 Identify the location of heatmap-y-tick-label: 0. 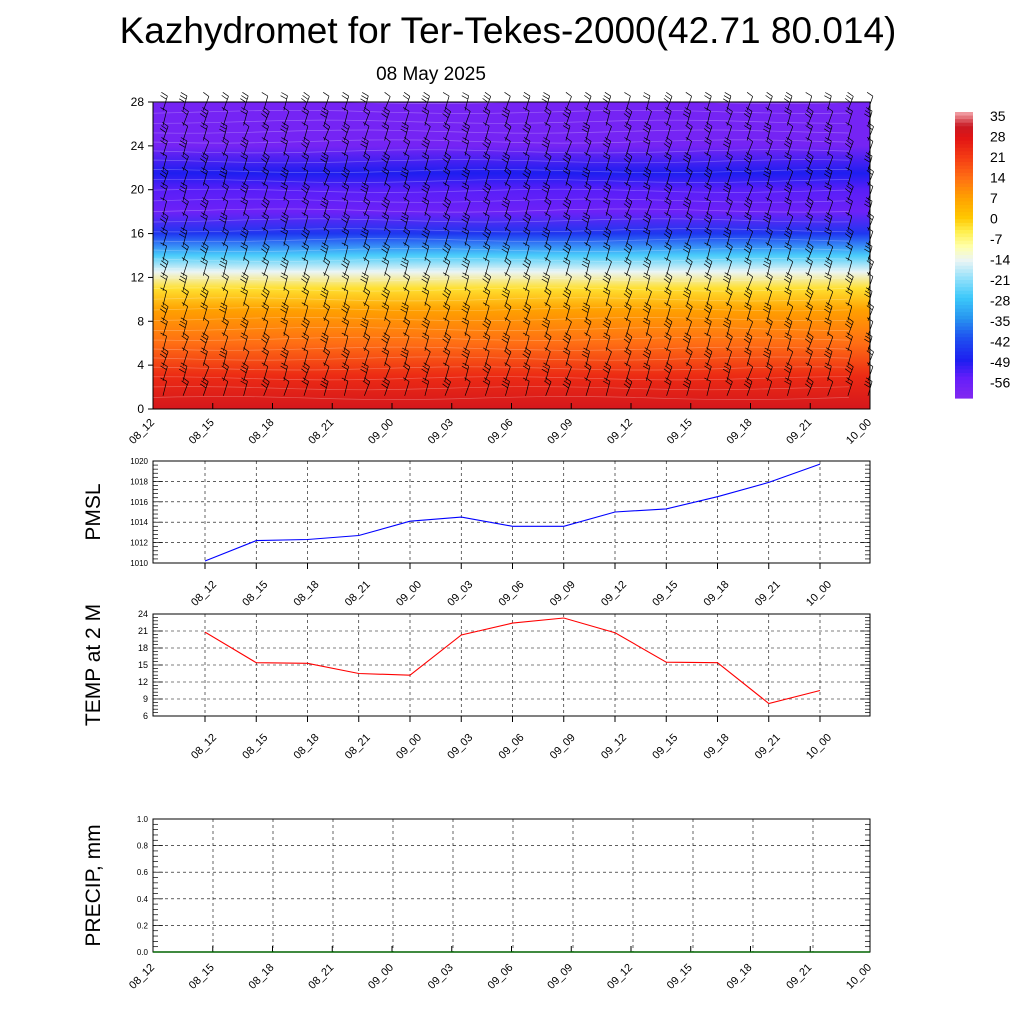
(140, 409).